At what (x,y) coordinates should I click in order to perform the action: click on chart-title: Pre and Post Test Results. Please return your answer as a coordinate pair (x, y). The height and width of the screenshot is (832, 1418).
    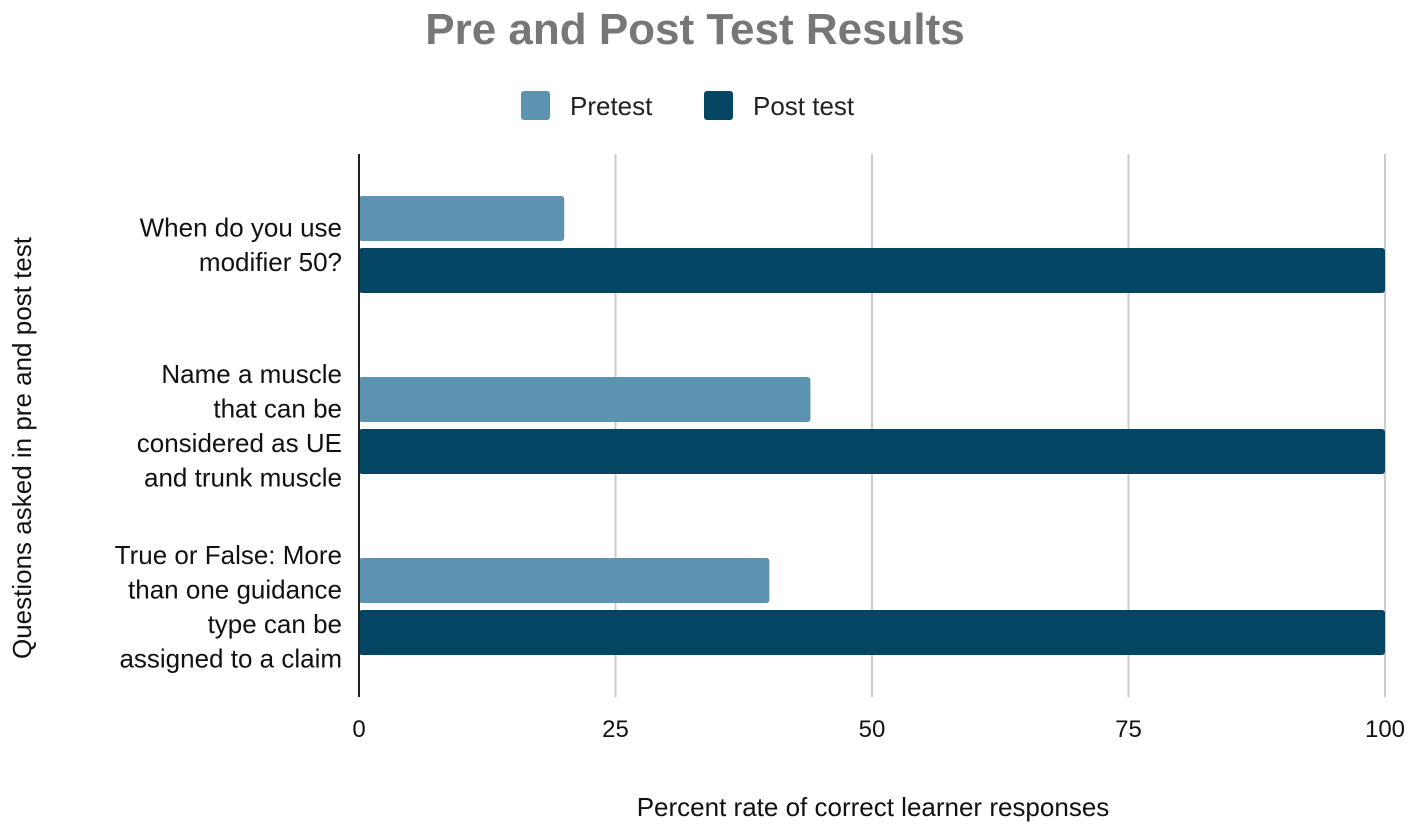
    Looking at the image, I should click on (695, 29).